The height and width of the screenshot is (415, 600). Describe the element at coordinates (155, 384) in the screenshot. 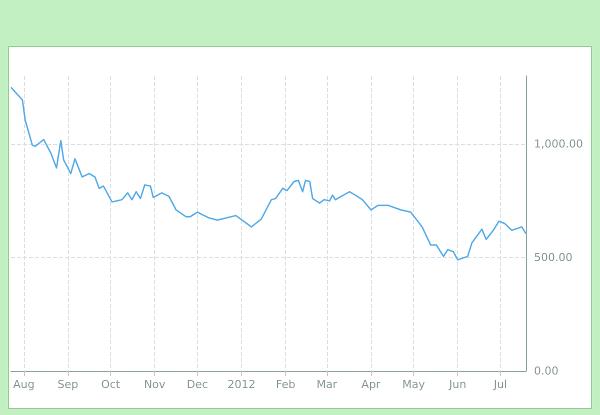

I see `x-tick-label: Nov` at that location.